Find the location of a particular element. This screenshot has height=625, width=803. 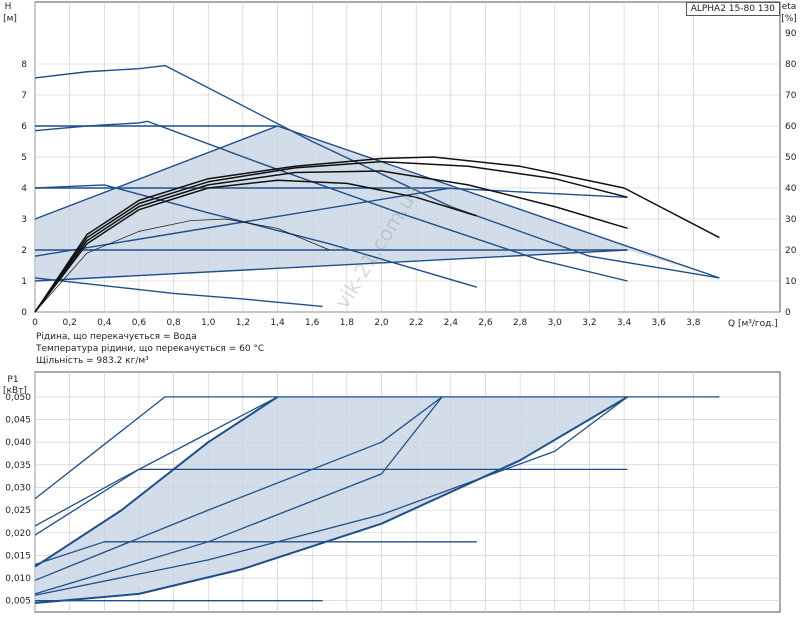

head-y2-axis-unit: [%] is located at coordinates (789, 19).